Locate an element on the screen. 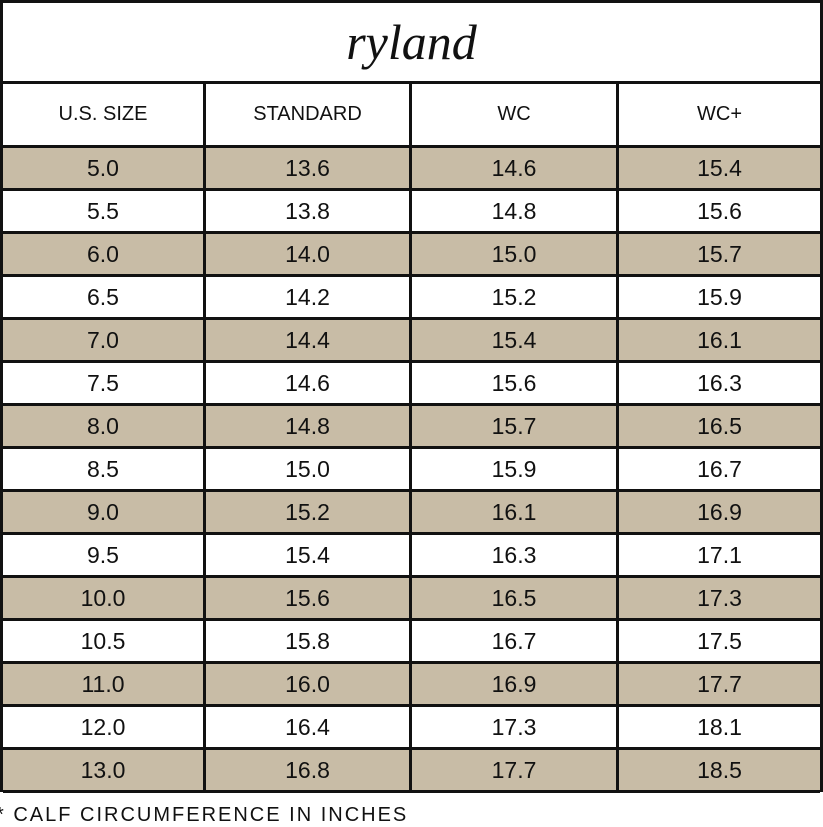  table-cell: 17.1 is located at coordinates (719, 556).